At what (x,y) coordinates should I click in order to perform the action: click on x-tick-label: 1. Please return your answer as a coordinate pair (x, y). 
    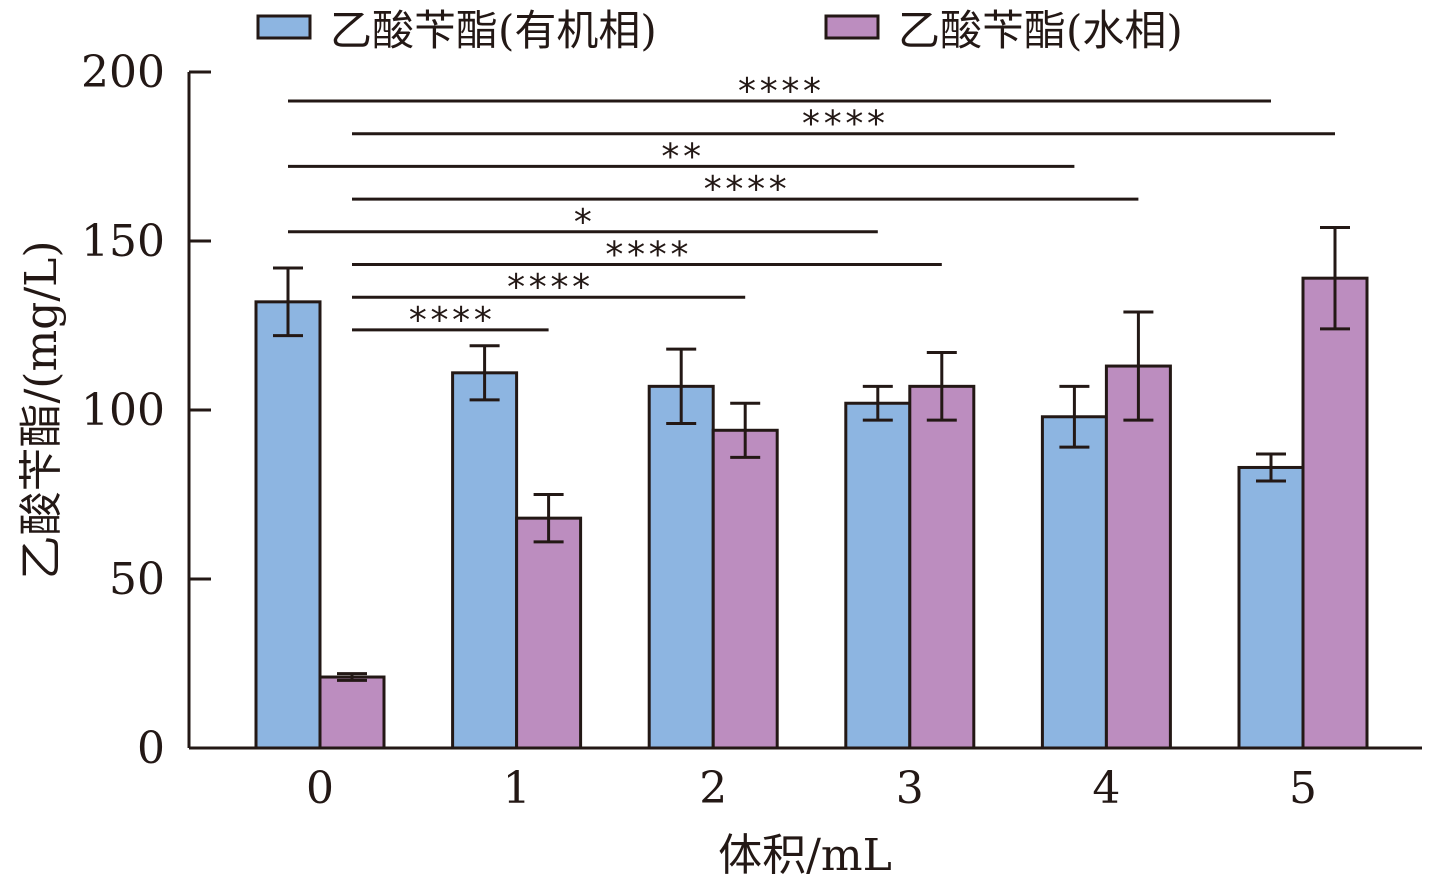
    Looking at the image, I should click on (517, 788).